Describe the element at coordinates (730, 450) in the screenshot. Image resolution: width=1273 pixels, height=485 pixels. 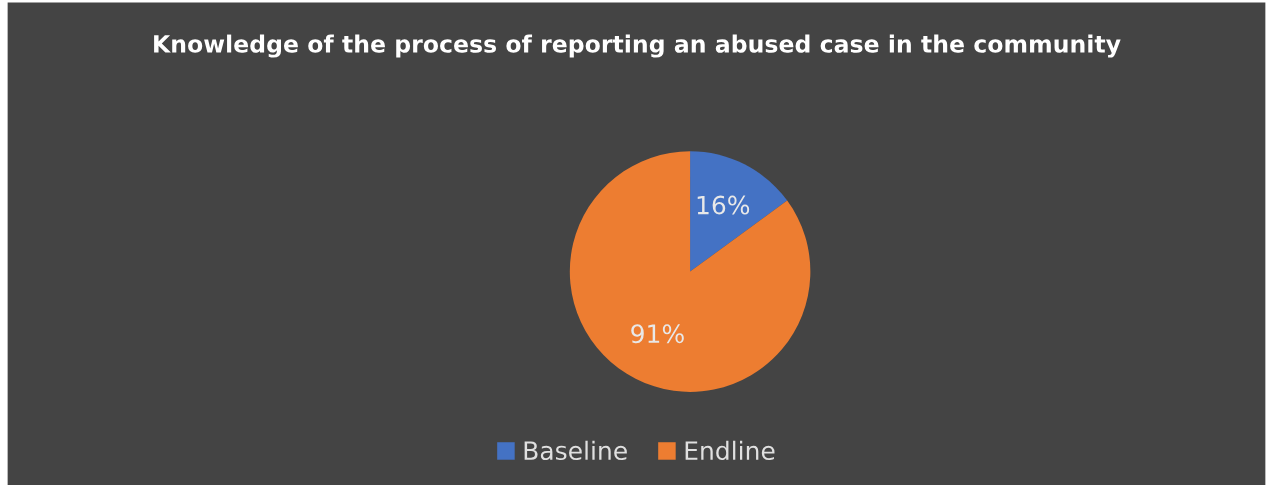
I see `legend-label: Endline` at that location.